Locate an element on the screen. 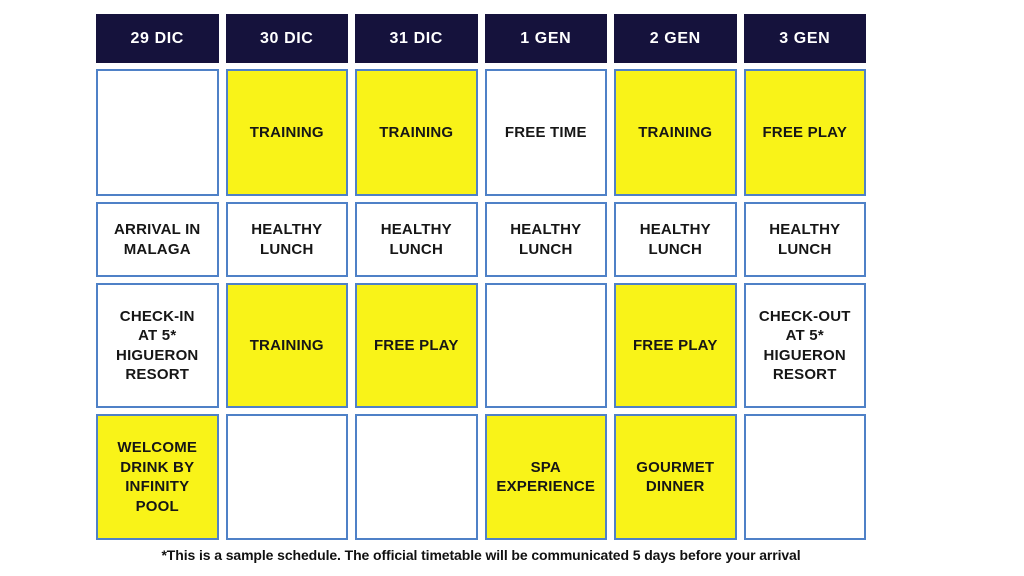  schedule-cell: WELCOME DRINK BY INFINITY POOL is located at coordinates (157, 477).